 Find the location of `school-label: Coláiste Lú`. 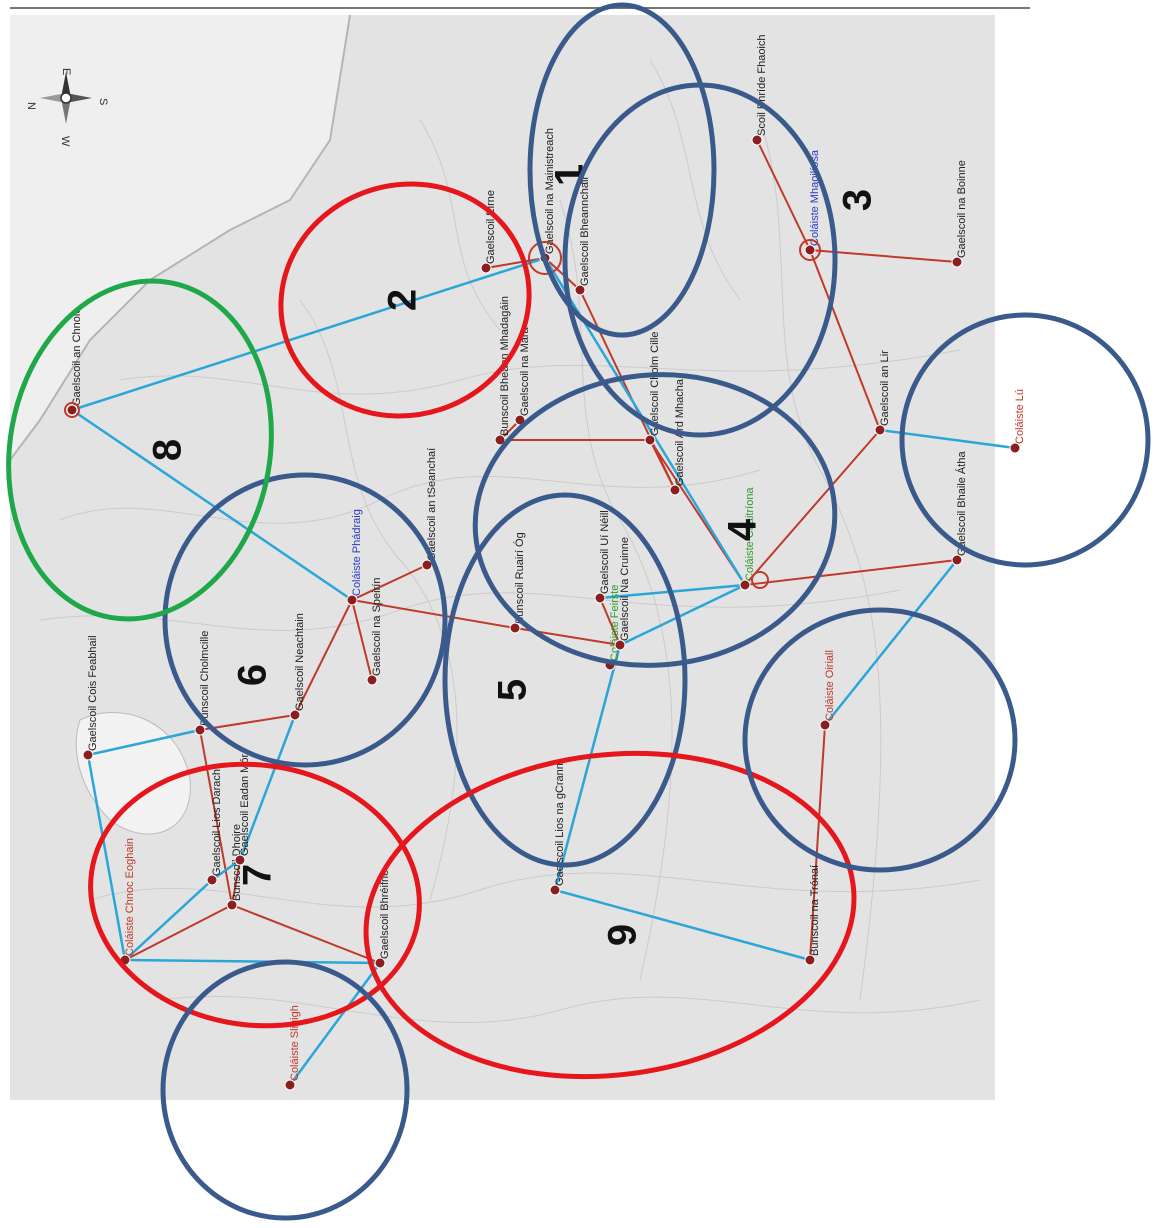

school-label: Coláiste Lú is located at coordinates (1020, 416).